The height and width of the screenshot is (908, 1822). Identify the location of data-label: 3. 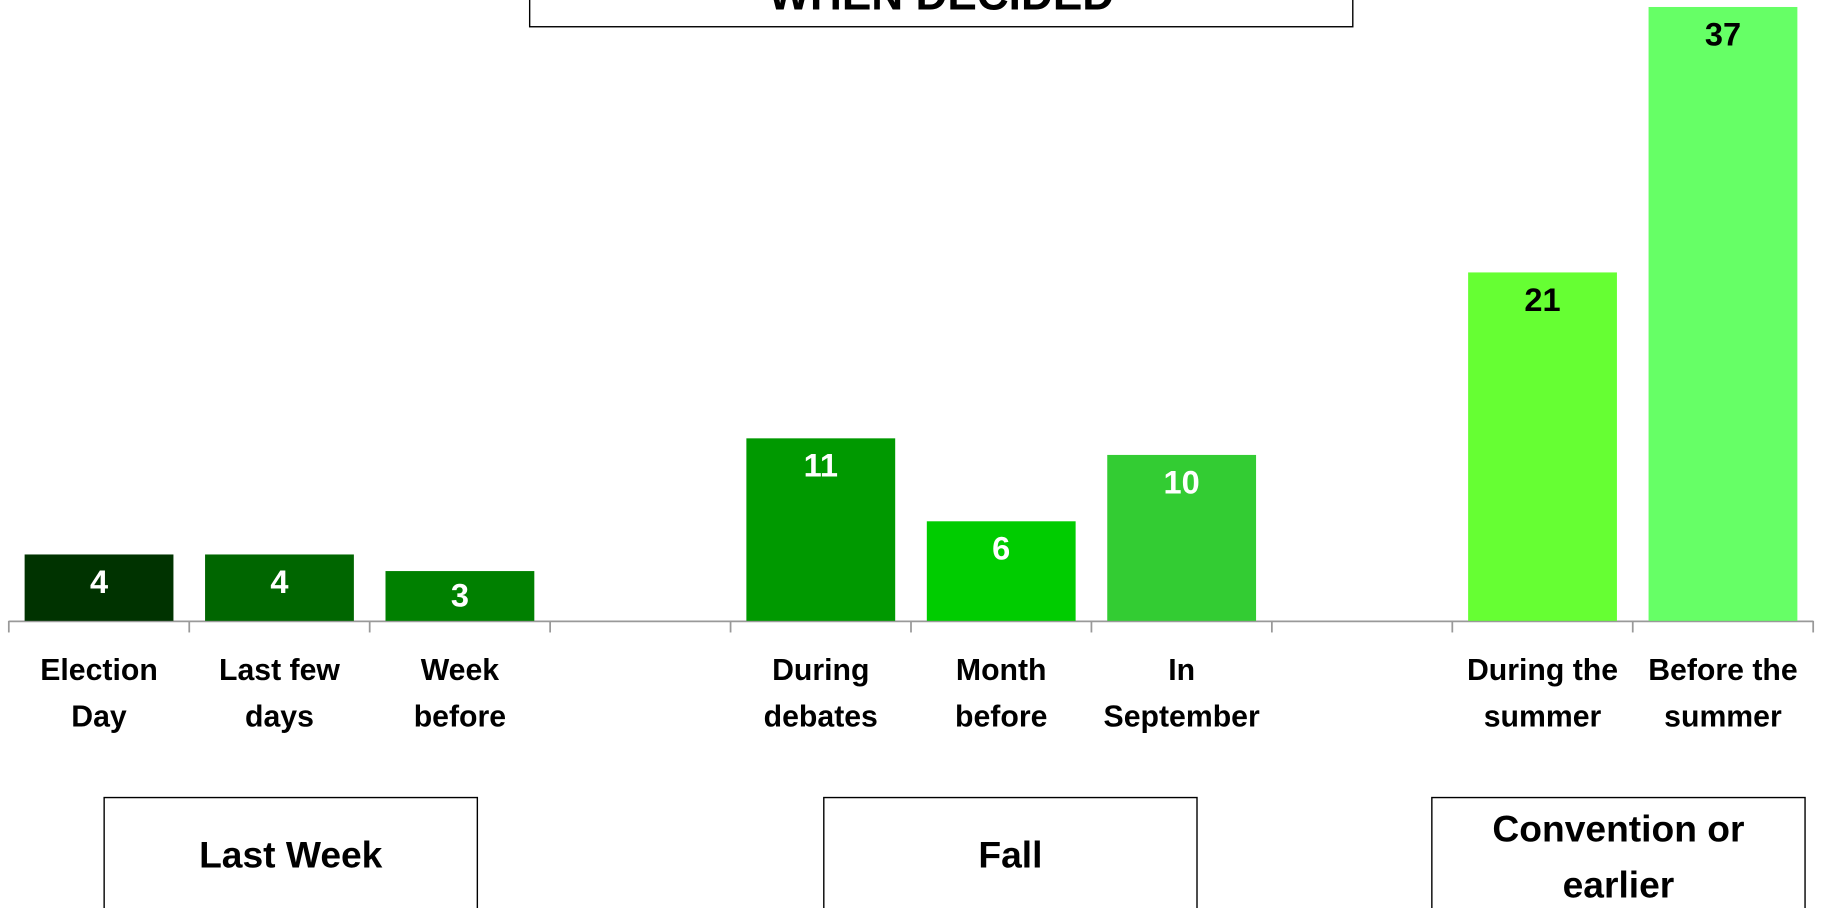
(460, 595).